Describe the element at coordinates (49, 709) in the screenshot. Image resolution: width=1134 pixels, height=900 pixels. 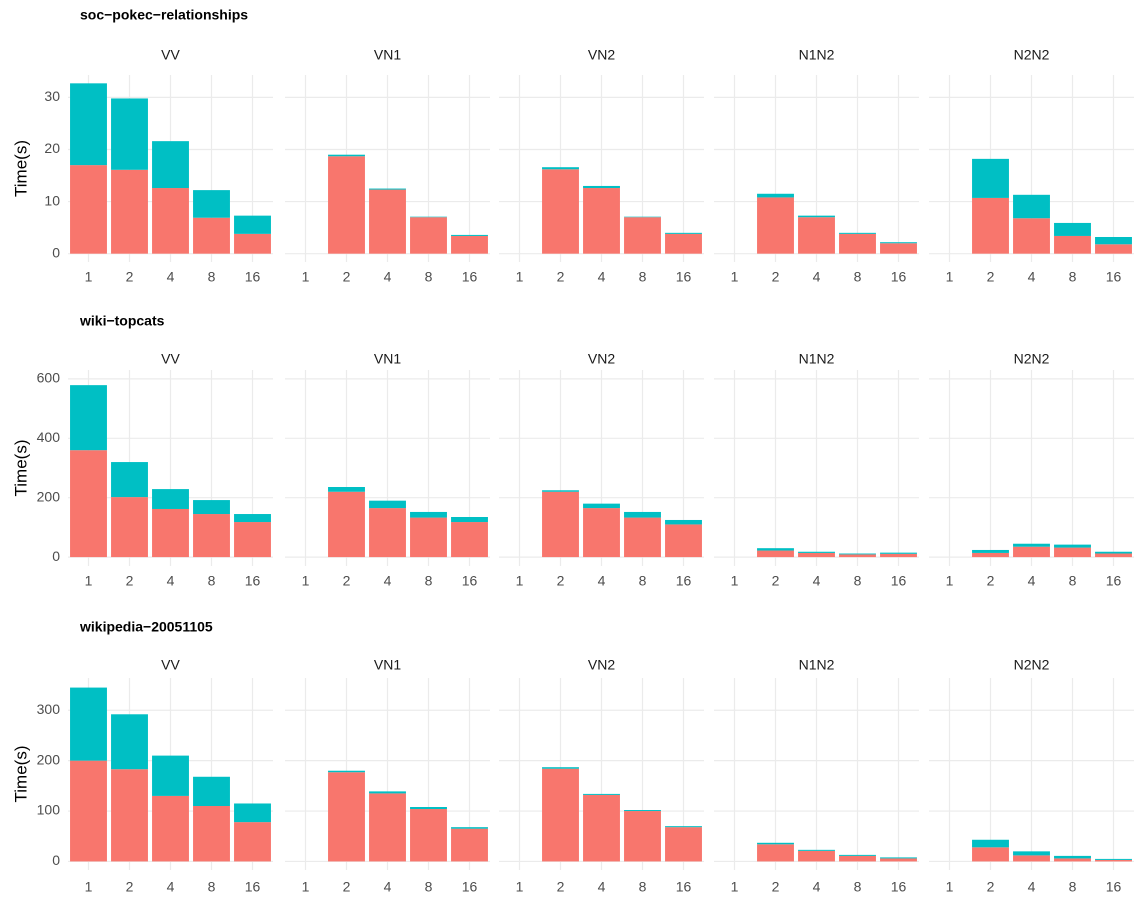
I see `y-tick-label: 300` at that location.